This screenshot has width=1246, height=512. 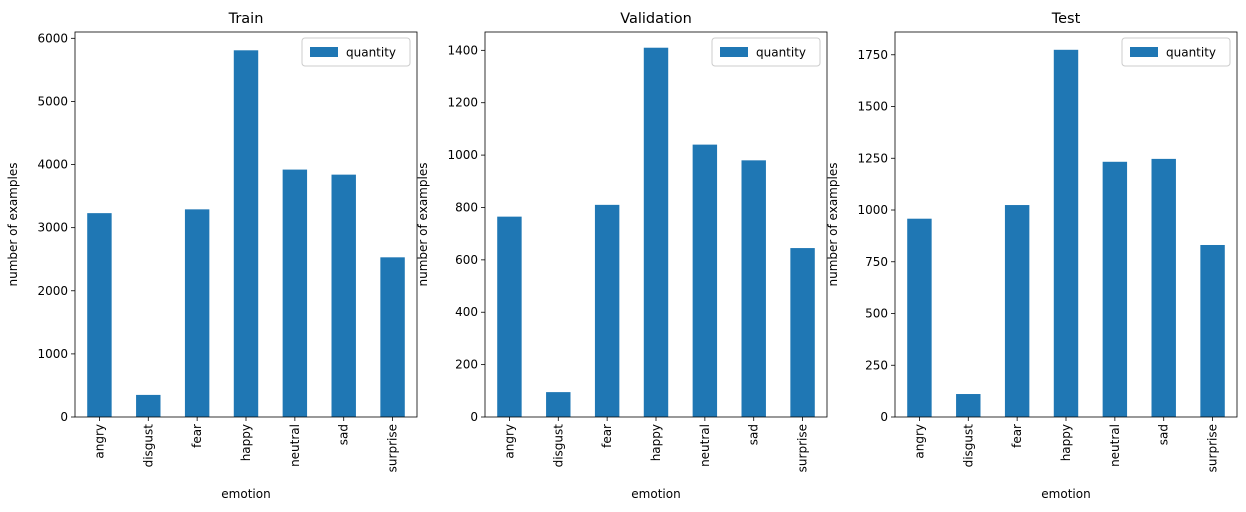 I want to click on chart-title: Validation, so click(x=656, y=19).